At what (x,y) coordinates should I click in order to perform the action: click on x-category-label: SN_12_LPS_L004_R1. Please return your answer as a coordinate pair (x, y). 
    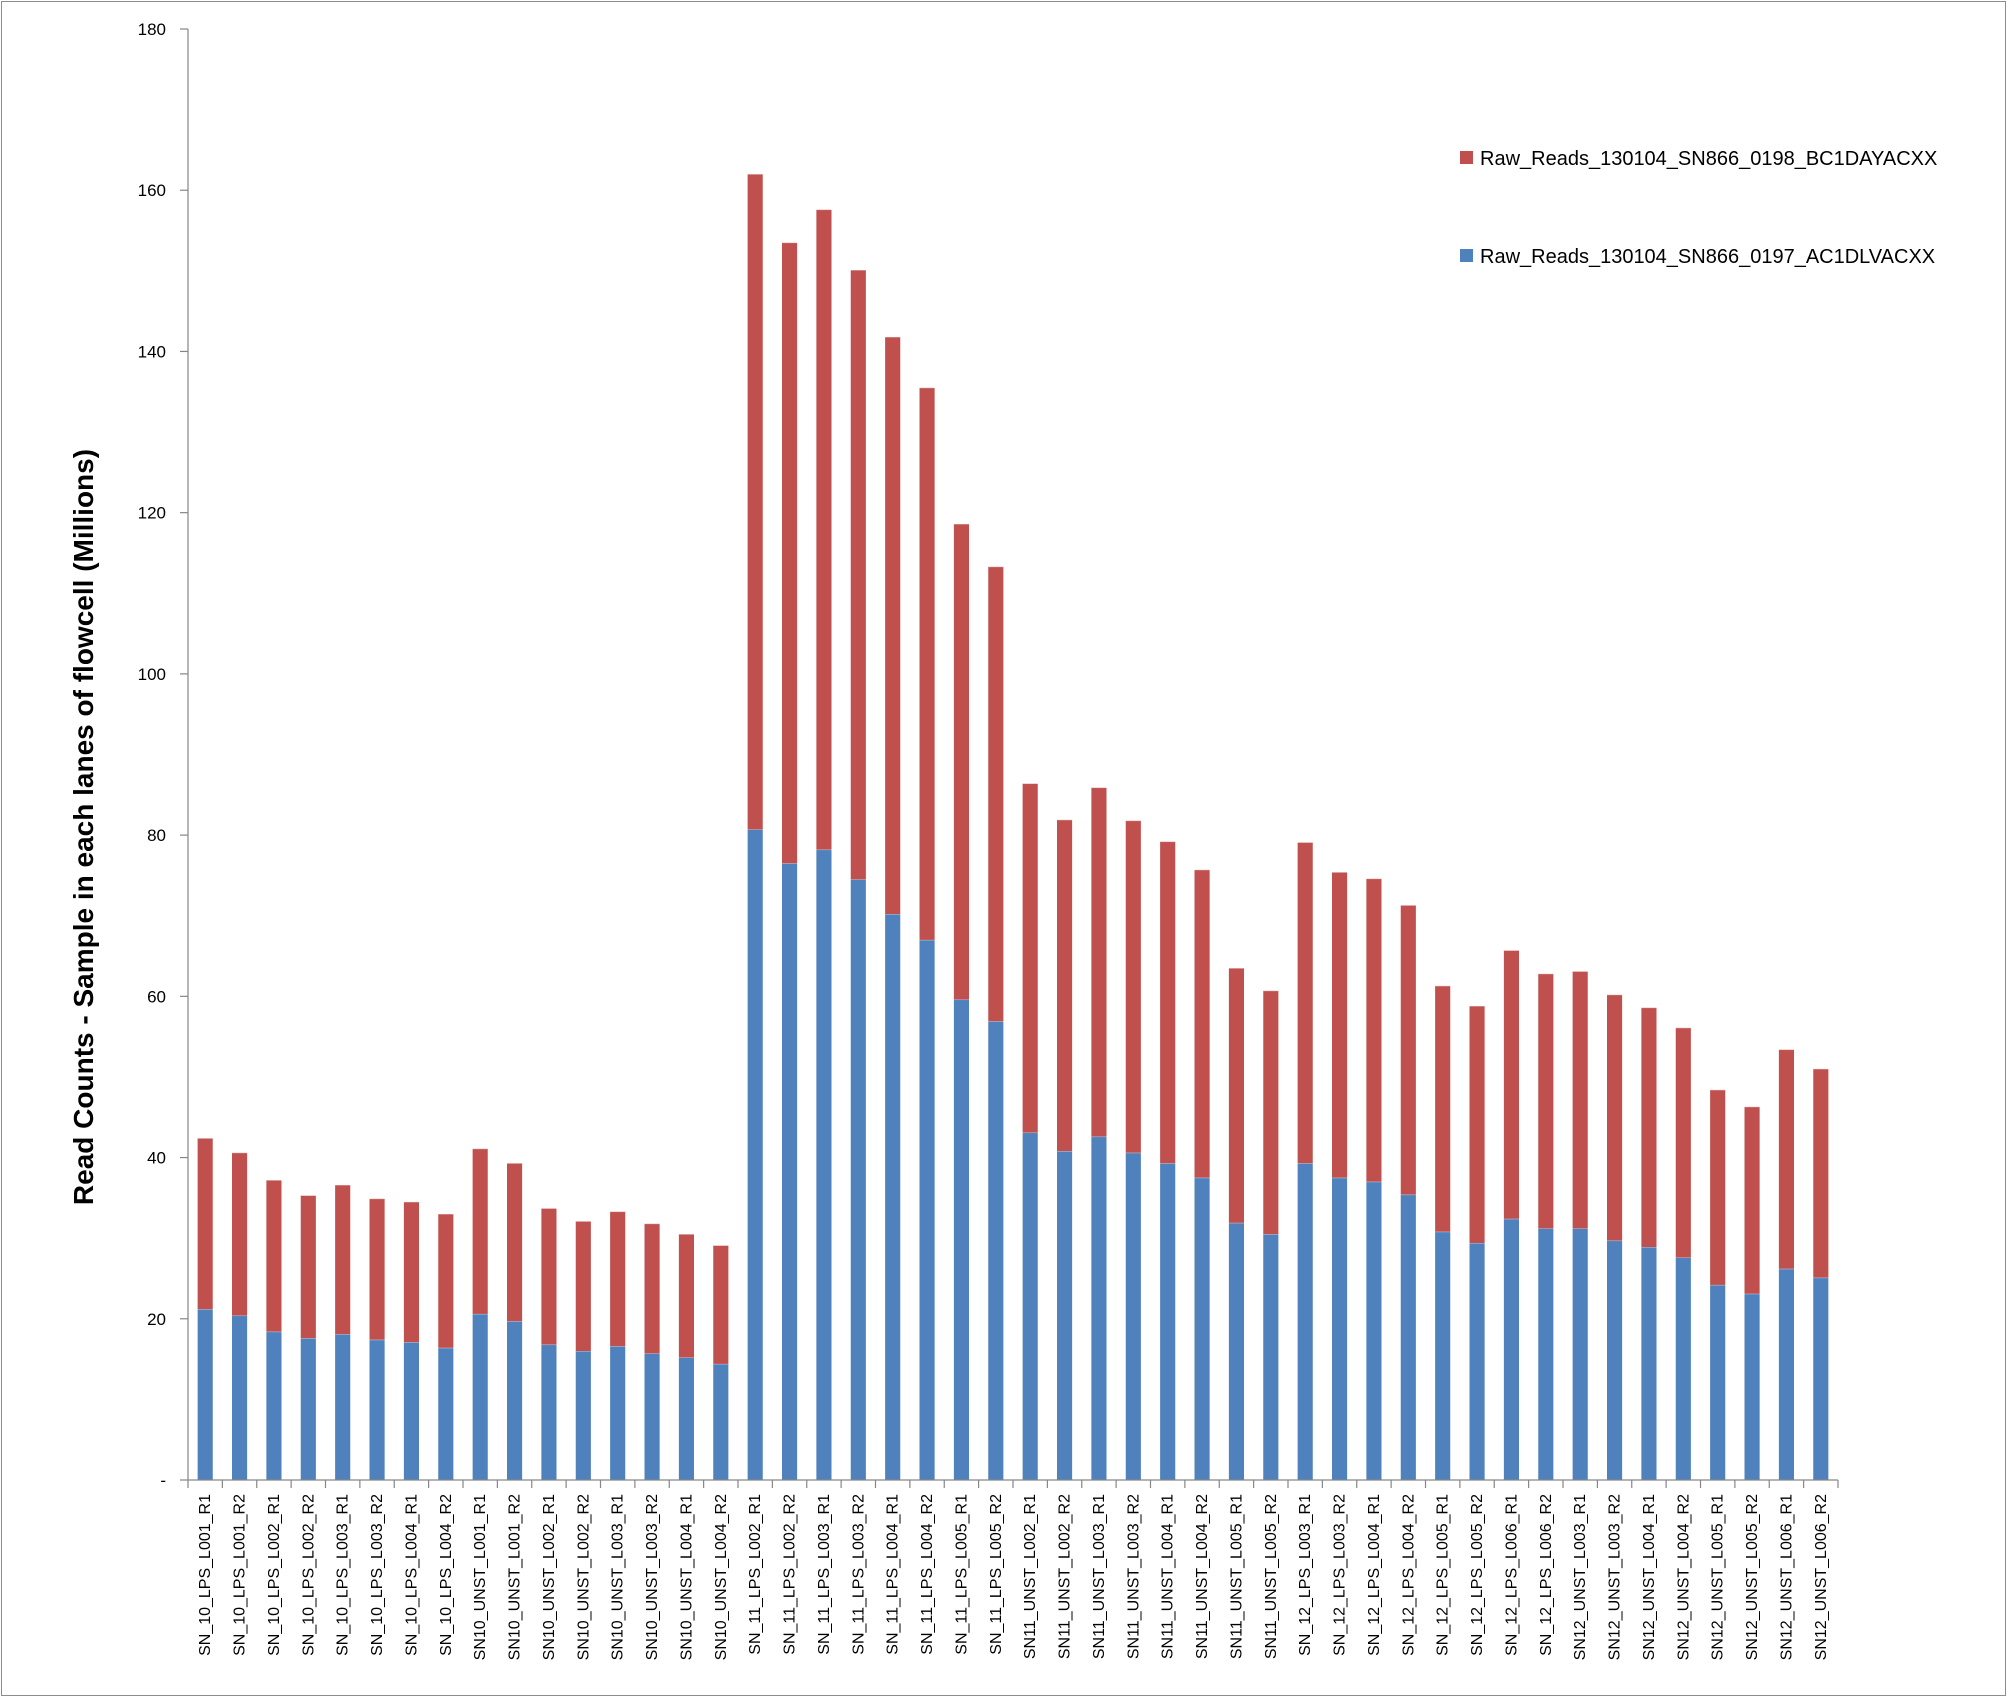
    Looking at the image, I should click on (1374, 1575).